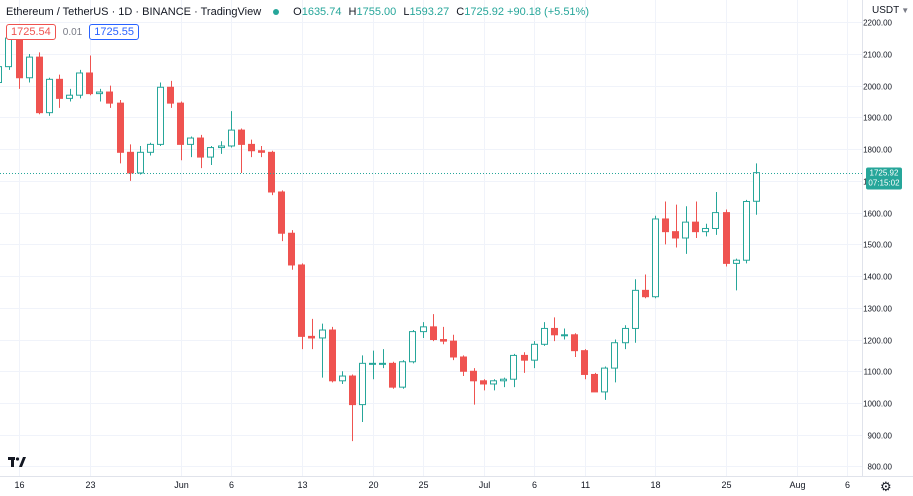  Describe the element at coordinates (797, 485) in the screenshot. I see `time-tick-label: Aug` at that location.